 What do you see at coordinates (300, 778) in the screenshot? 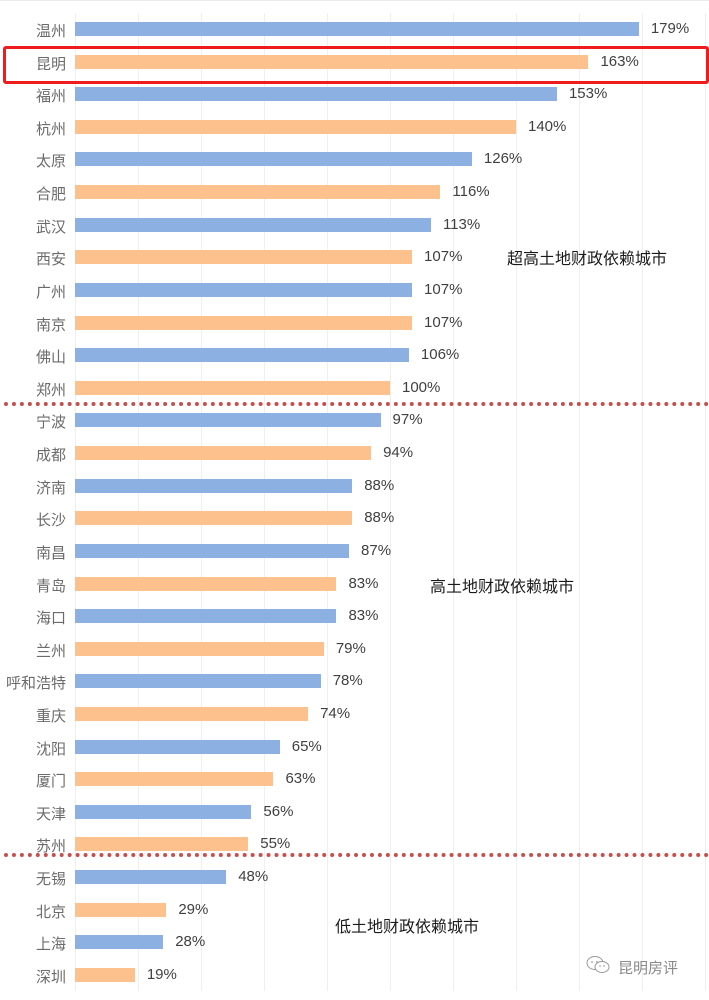
I see `value-label: 63%` at bounding box center [300, 778].